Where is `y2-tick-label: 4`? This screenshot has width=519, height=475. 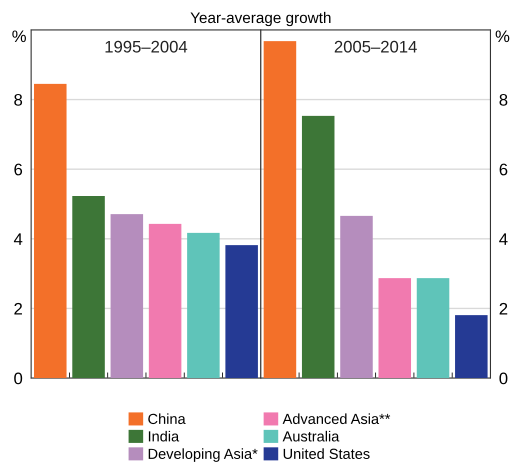 y2-tick-label: 4 is located at coordinates (503, 239).